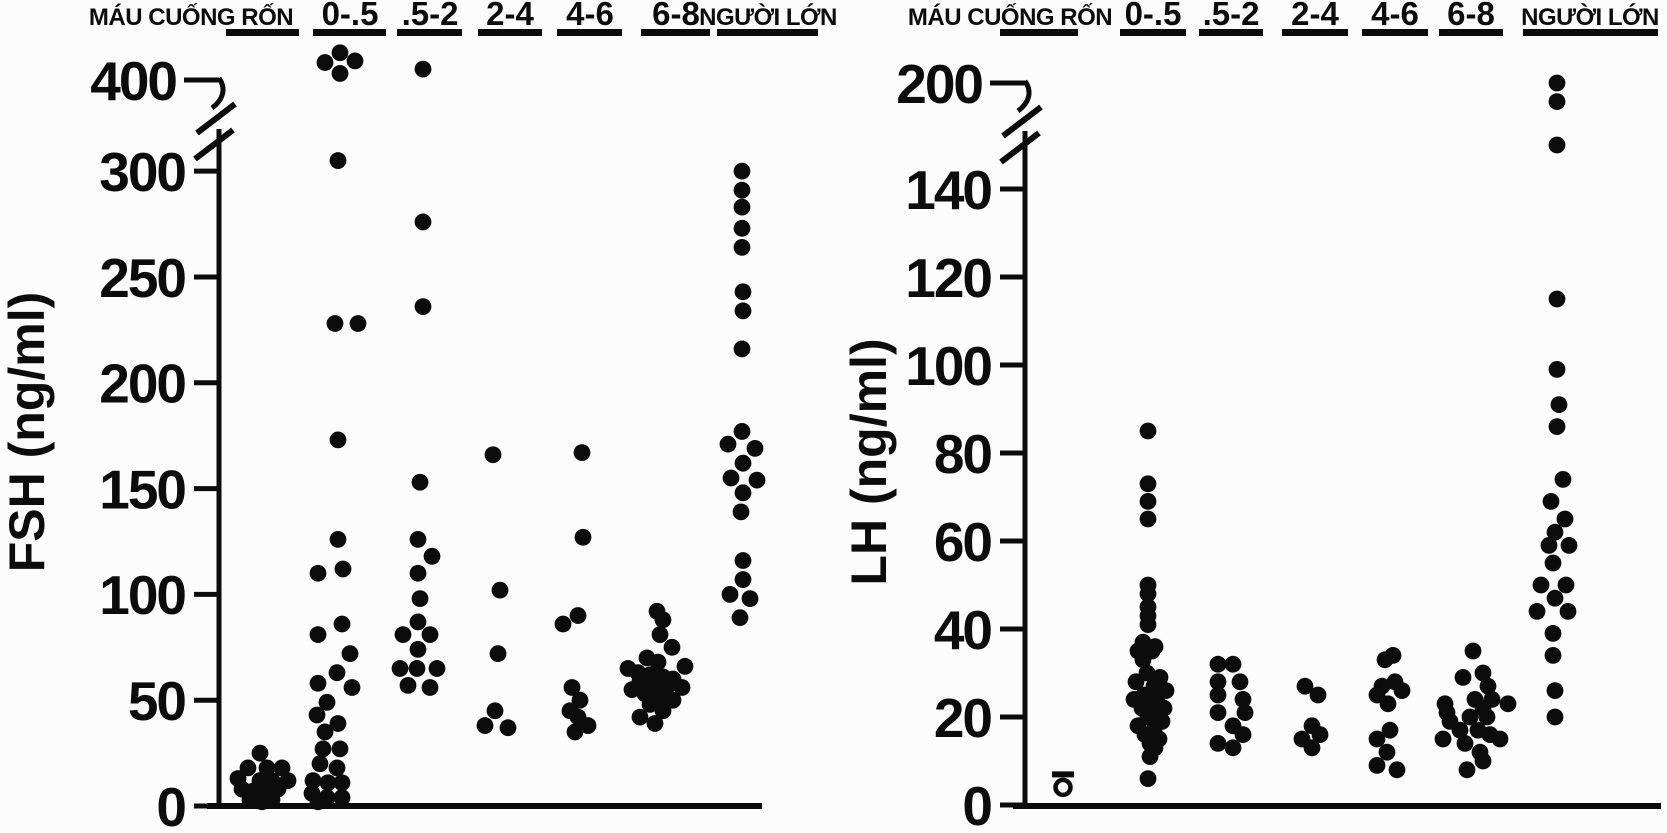  I want to click on group-label: 2-4, so click(1315, 16).